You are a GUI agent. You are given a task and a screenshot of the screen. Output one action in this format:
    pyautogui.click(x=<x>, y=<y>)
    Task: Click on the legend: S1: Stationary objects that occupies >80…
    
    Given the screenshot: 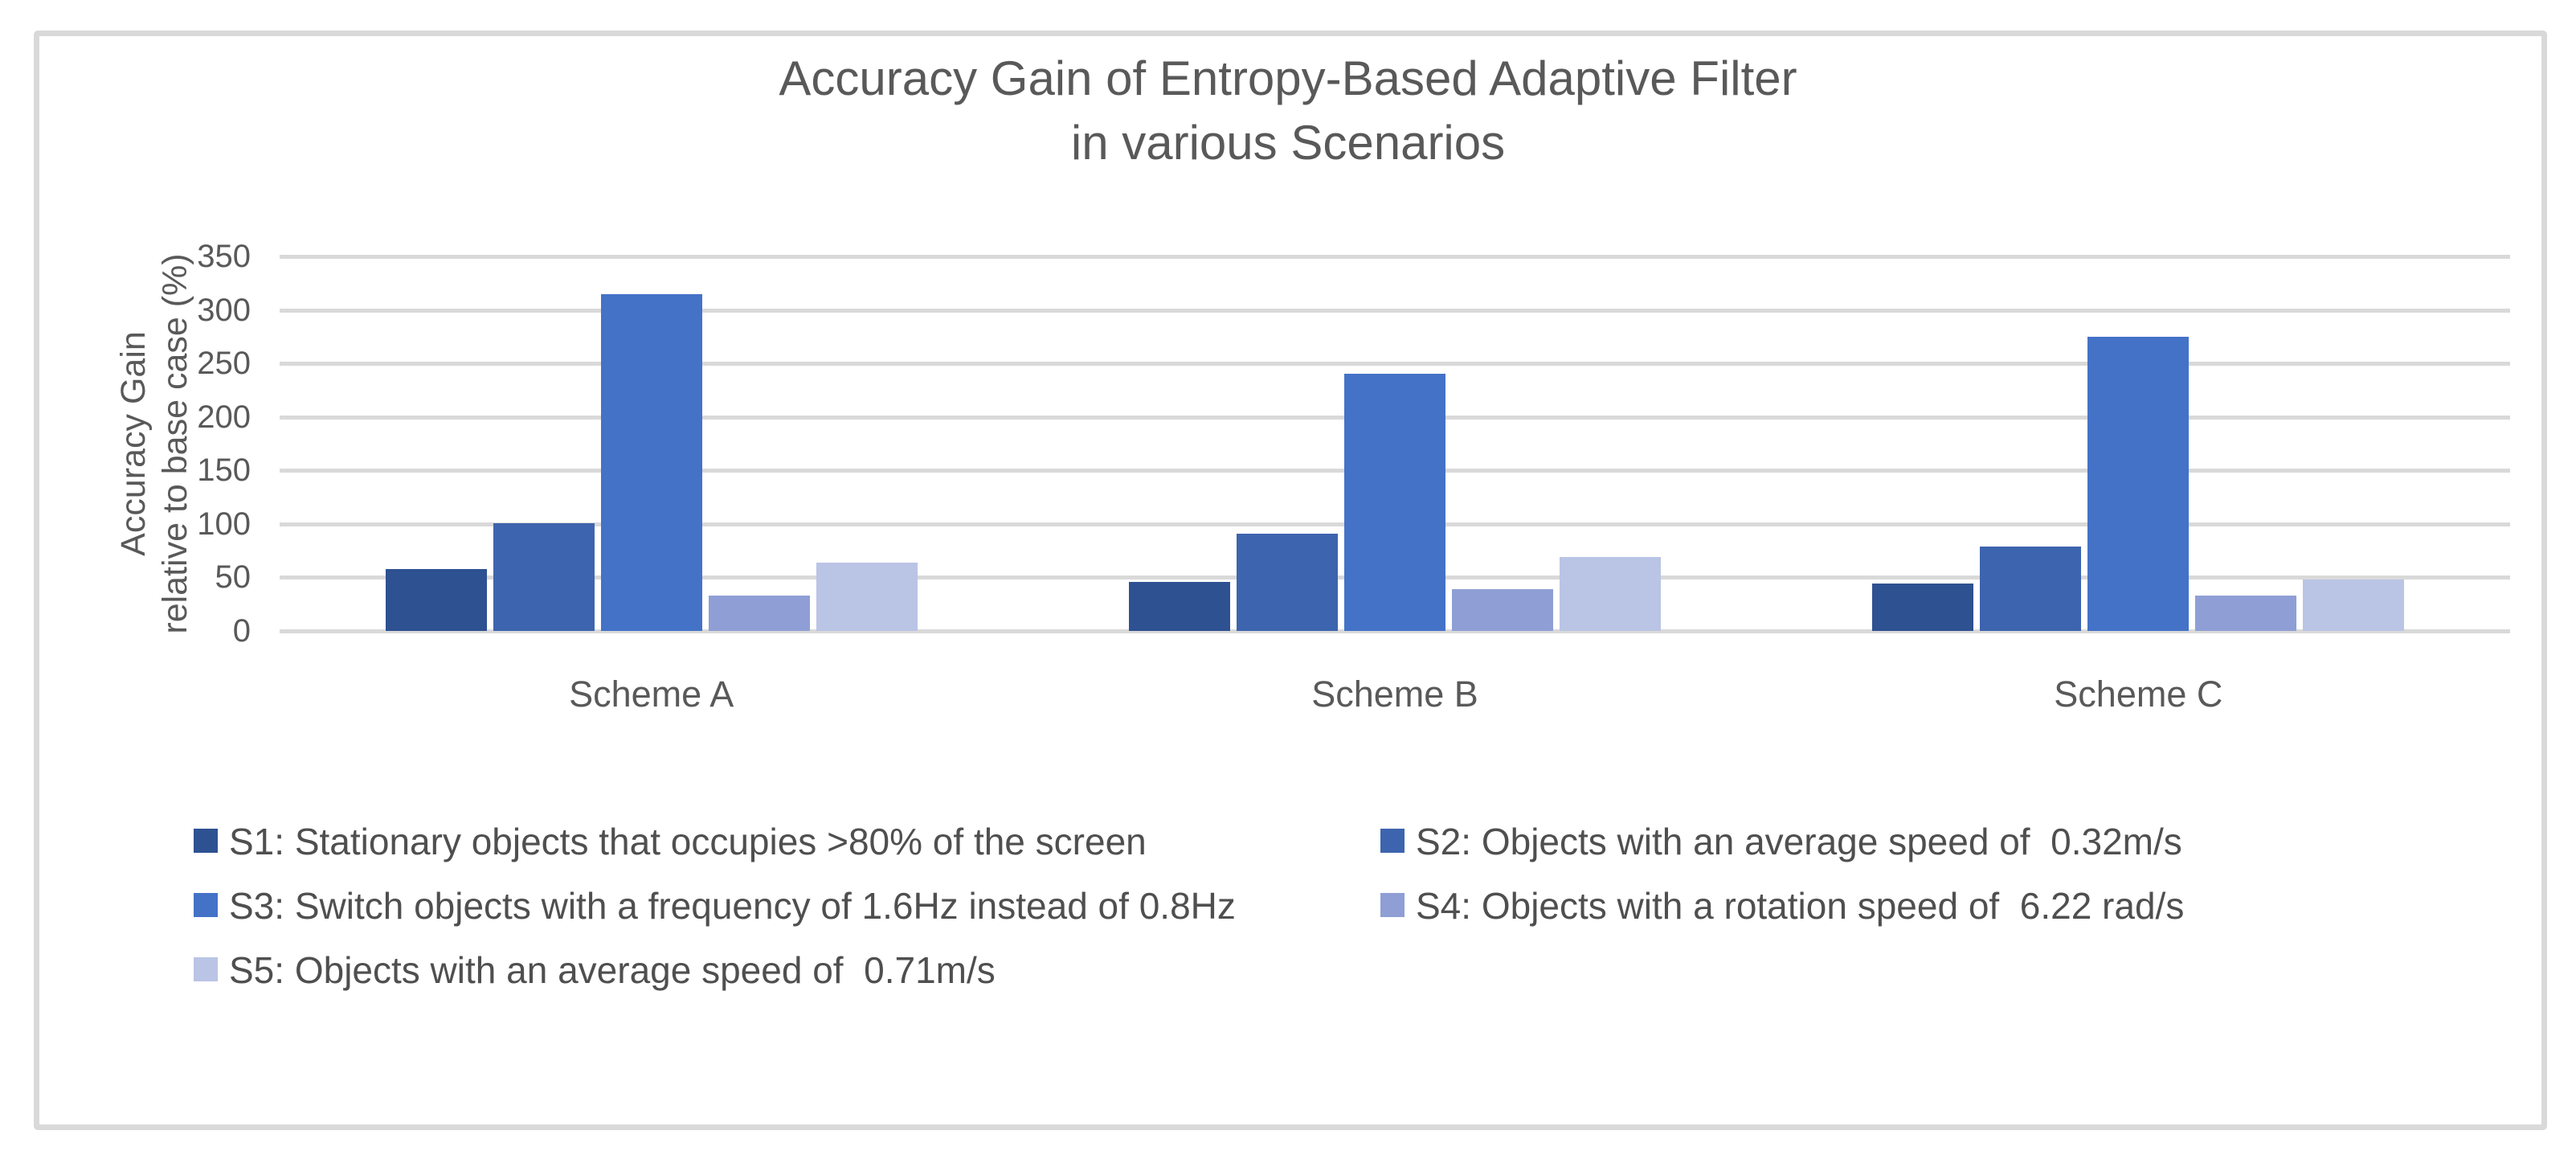 What is the action you would take?
    pyautogui.click(x=1302, y=906)
    